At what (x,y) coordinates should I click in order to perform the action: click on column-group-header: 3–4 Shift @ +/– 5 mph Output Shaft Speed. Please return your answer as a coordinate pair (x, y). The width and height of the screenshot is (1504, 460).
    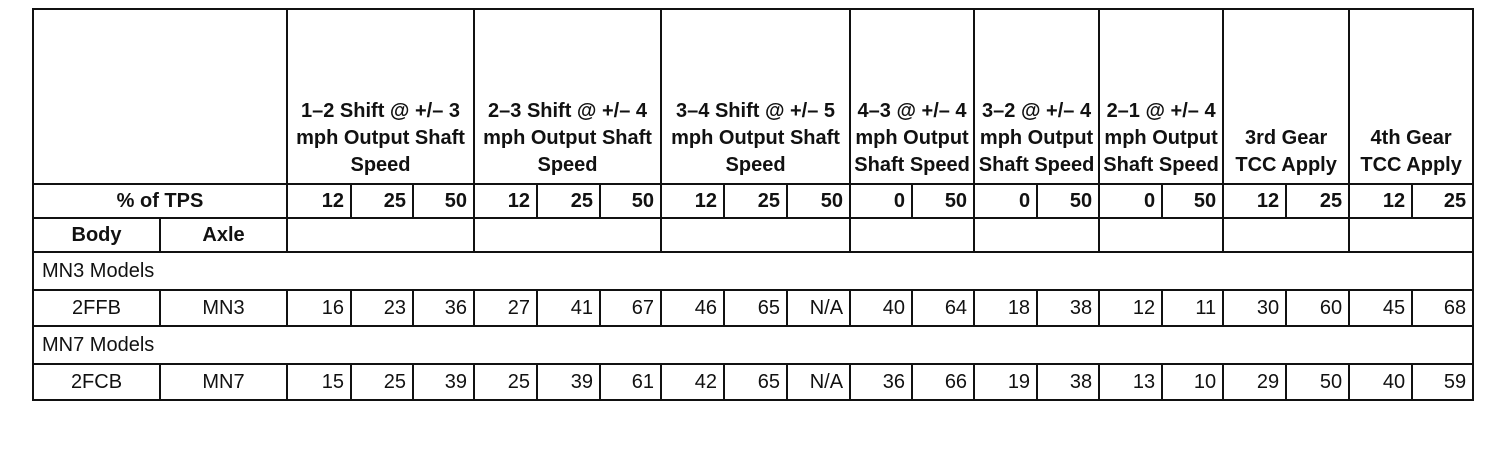
    Looking at the image, I should click on (756, 96).